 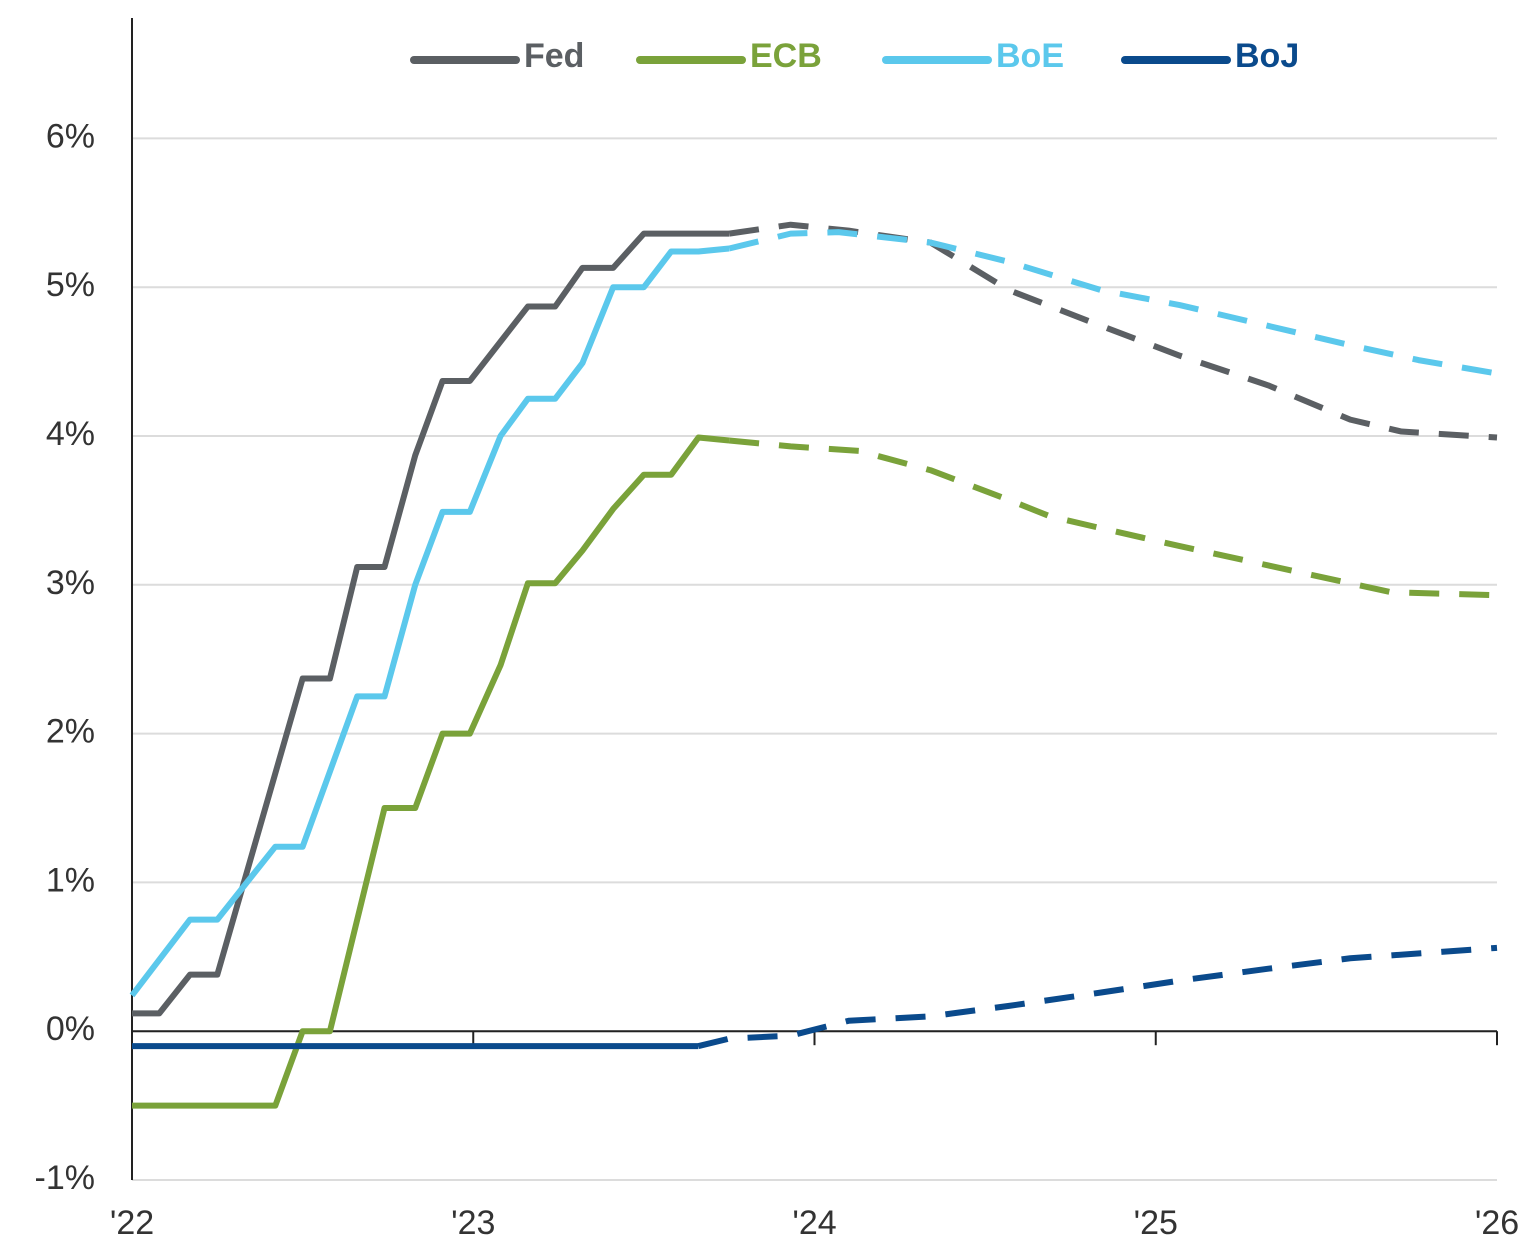 What do you see at coordinates (1497, 1223) in the screenshot?
I see `x-tick-label: '26` at bounding box center [1497, 1223].